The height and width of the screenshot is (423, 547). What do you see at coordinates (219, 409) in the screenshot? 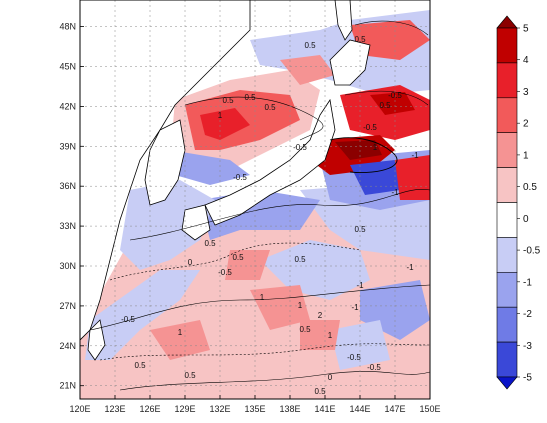
I see `lon-tick-label: 132E` at bounding box center [219, 409].